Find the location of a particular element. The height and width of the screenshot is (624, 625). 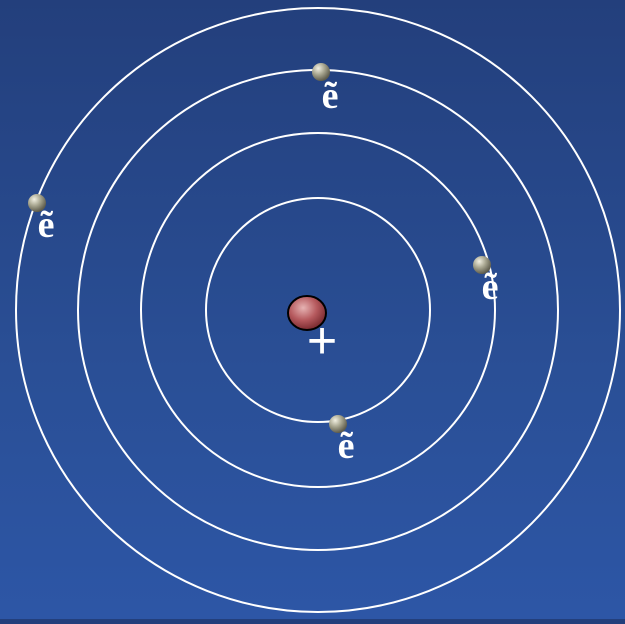

electron-top: ẽ is located at coordinates (325, 90).